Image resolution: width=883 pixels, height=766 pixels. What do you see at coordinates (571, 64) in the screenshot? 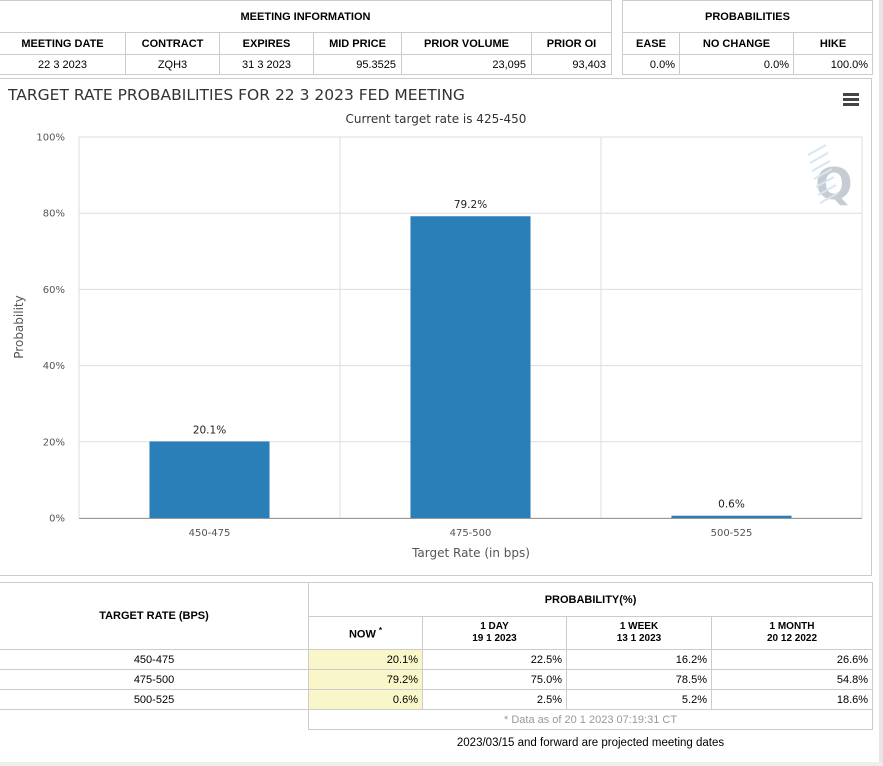
I see `prior-oi-value: 93,403` at bounding box center [571, 64].